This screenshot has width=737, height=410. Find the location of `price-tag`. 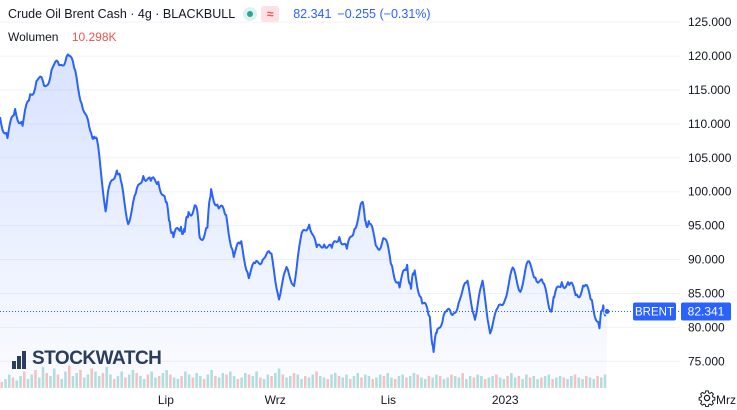

price-tag is located at coordinates (706, 311).